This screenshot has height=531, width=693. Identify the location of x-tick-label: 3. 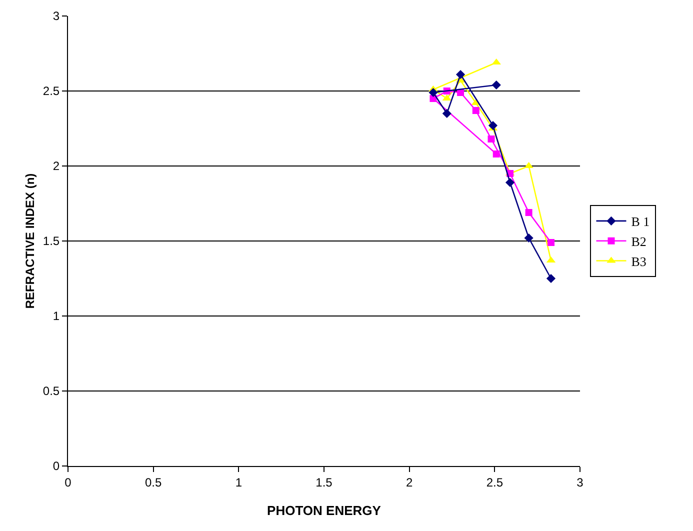
(580, 482).